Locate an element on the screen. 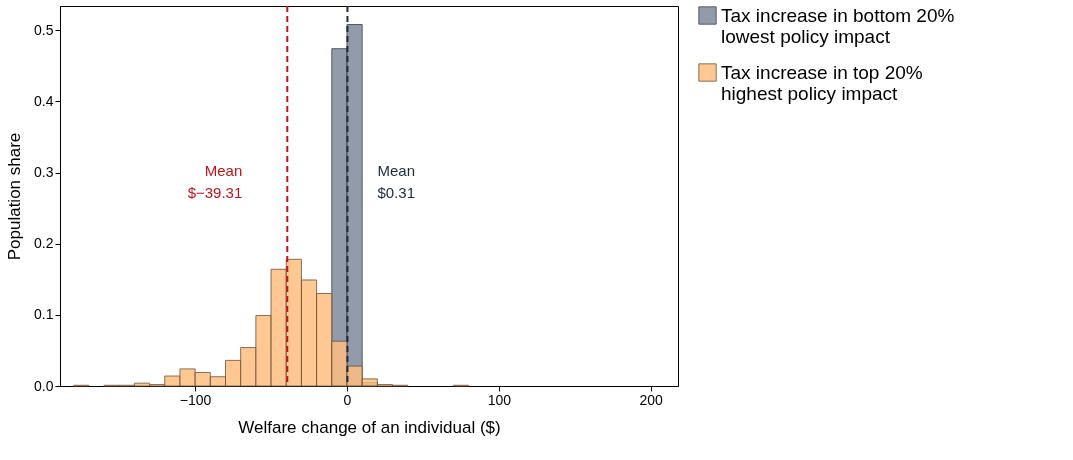  y-tick-label: 0.0 is located at coordinates (44, 385).